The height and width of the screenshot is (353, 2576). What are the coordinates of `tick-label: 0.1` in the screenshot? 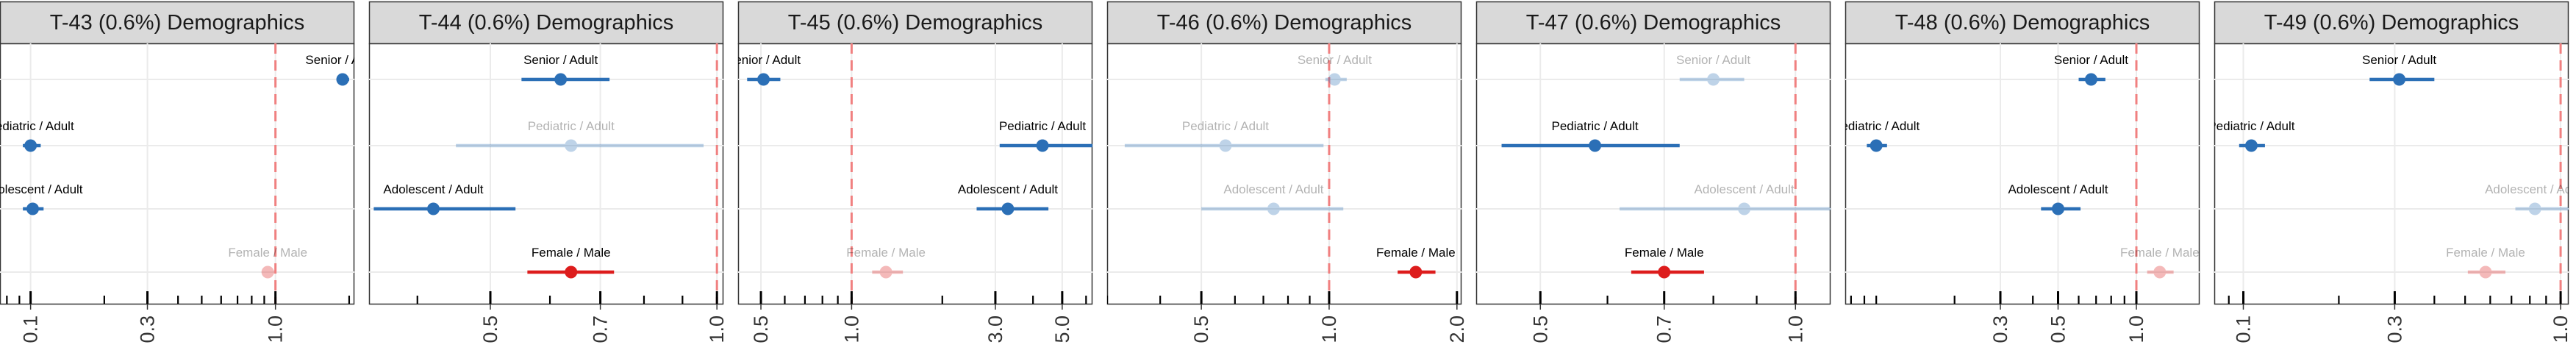 It's located at (2243, 329).